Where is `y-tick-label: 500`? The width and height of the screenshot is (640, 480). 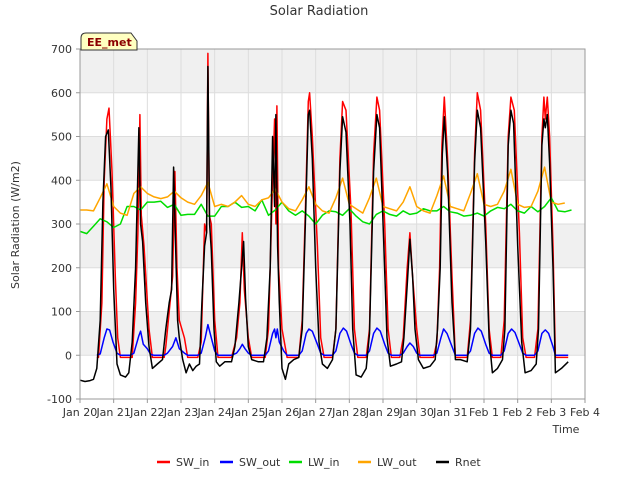 y-tick-label: 500 is located at coordinates (61, 137).